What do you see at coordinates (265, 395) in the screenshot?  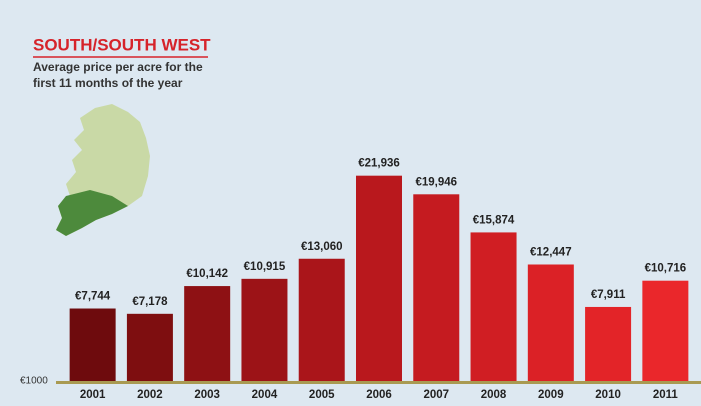 I see `x-tick-label: 2004` at bounding box center [265, 395].